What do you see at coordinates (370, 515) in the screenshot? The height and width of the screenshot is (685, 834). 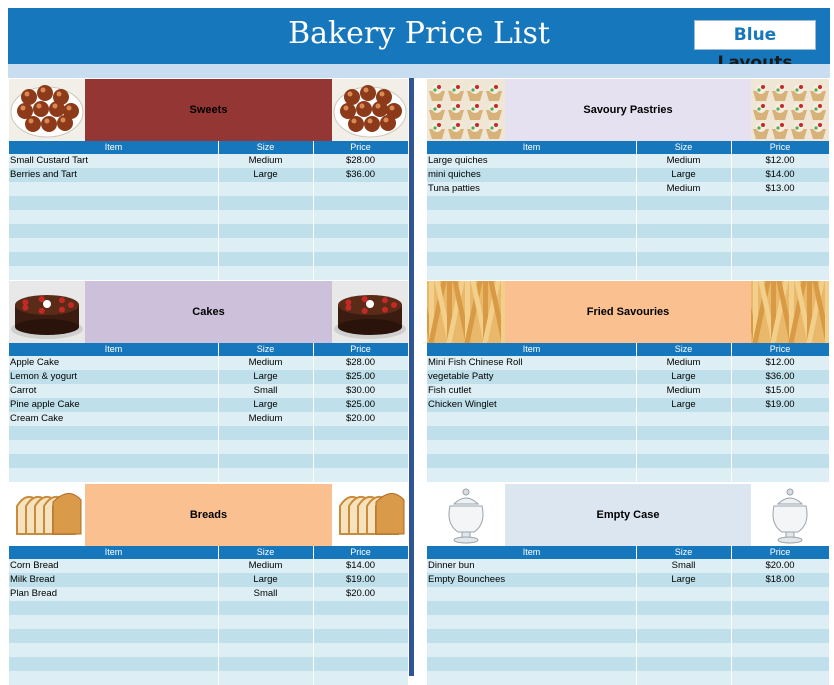 I see `sliced-bread-image` at bounding box center [370, 515].